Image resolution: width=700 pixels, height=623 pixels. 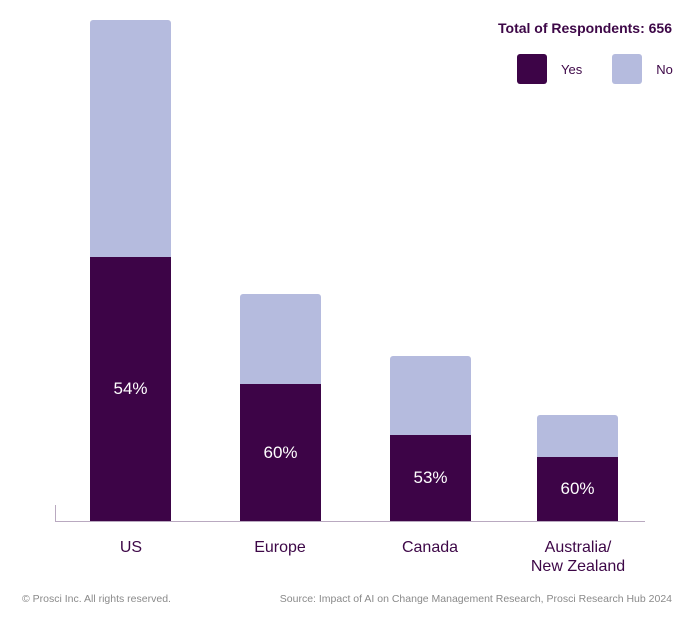 What do you see at coordinates (350, 521) in the screenshot?
I see `x-axis` at bounding box center [350, 521].